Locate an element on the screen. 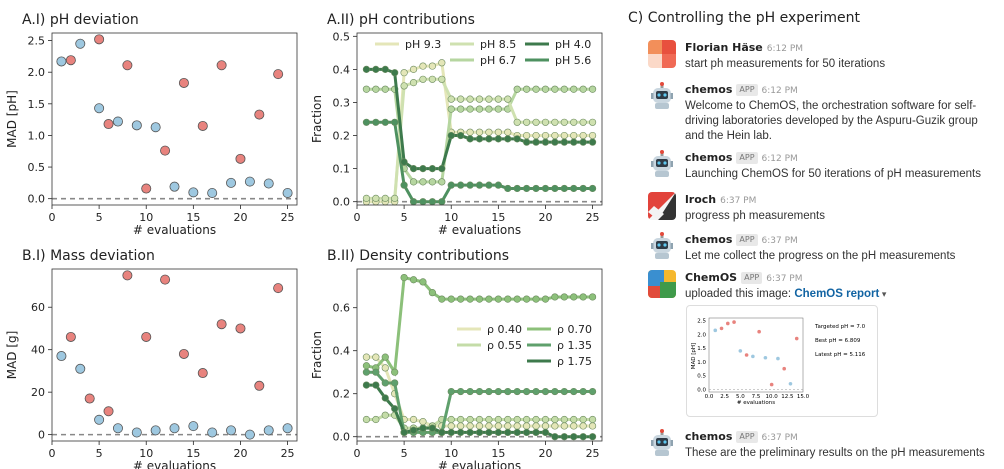  thumb-x-label: # evaluations is located at coordinates (756, 403).